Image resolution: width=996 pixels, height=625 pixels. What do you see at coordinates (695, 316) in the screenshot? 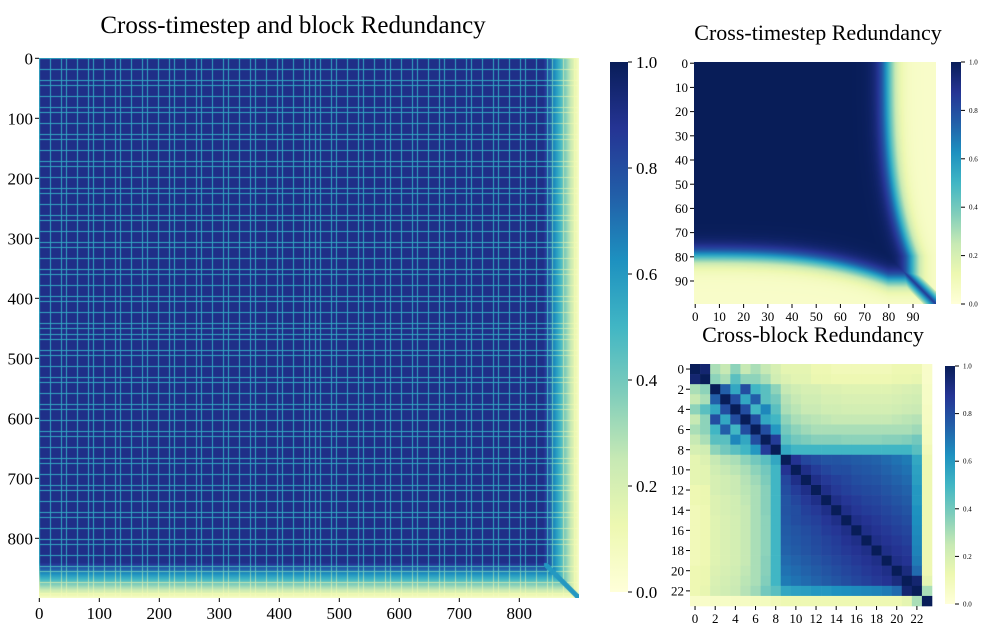
I see `timestep-x-tick-label: 0` at bounding box center [695, 316].